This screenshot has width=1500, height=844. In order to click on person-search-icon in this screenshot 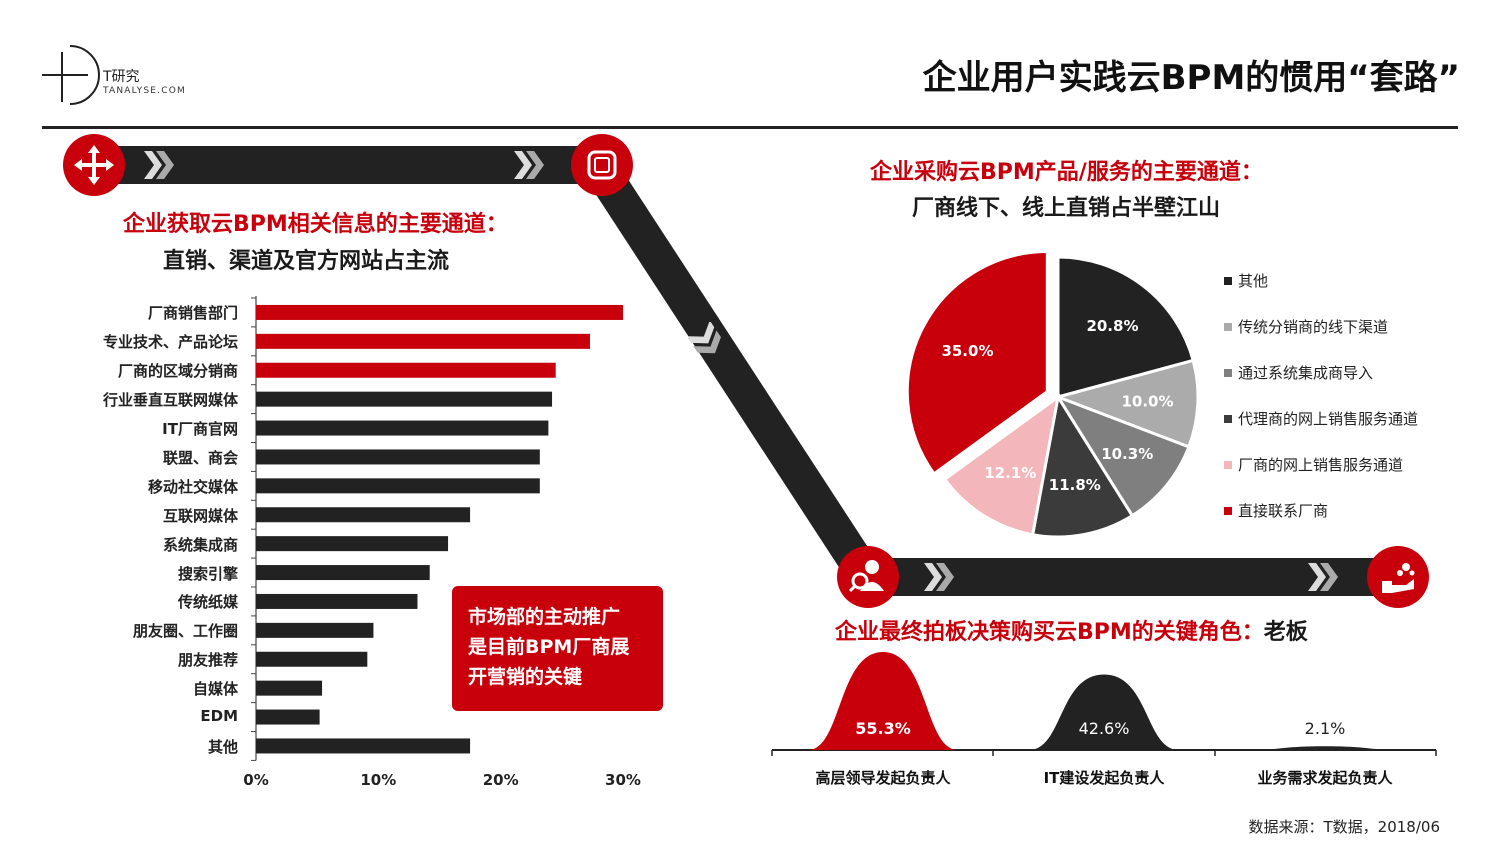, I will do `click(868, 577)`.